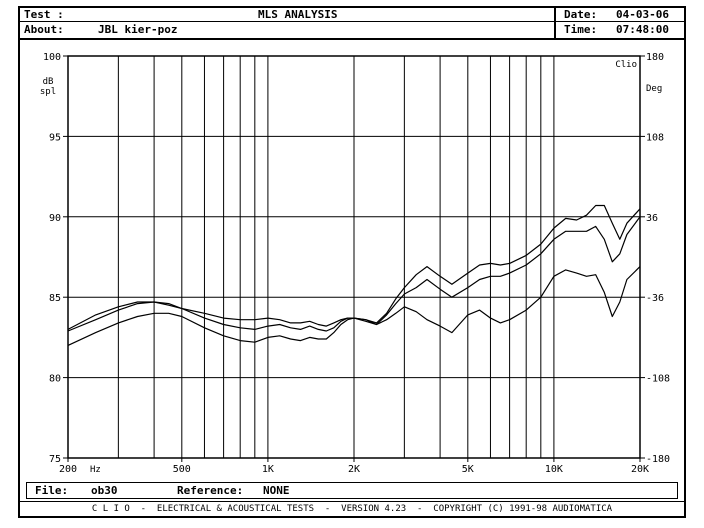 This screenshot has height=528, width=704. What do you see at coordinates (352, 490) in the screenshot?
I see `file-bar: File: ob30 Reference: NONE` at bounding box center [352, 490].